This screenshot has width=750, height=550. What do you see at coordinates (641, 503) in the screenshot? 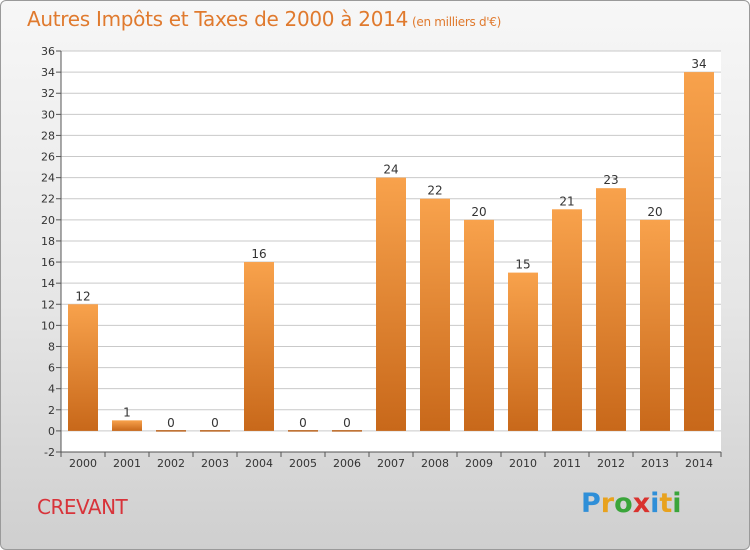
I see `logo-letter: x` at bounding box center [641, 503].